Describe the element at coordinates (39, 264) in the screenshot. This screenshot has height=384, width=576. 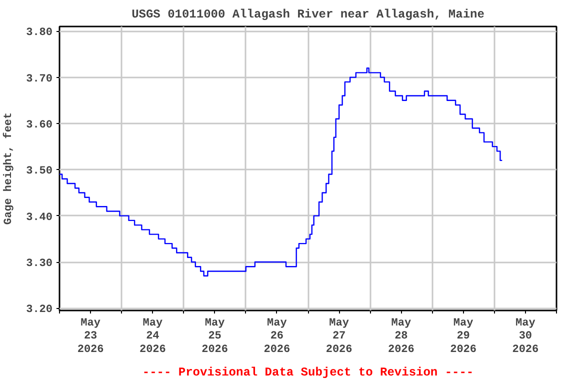
I see `y-tick-label: 3.30` at that location.